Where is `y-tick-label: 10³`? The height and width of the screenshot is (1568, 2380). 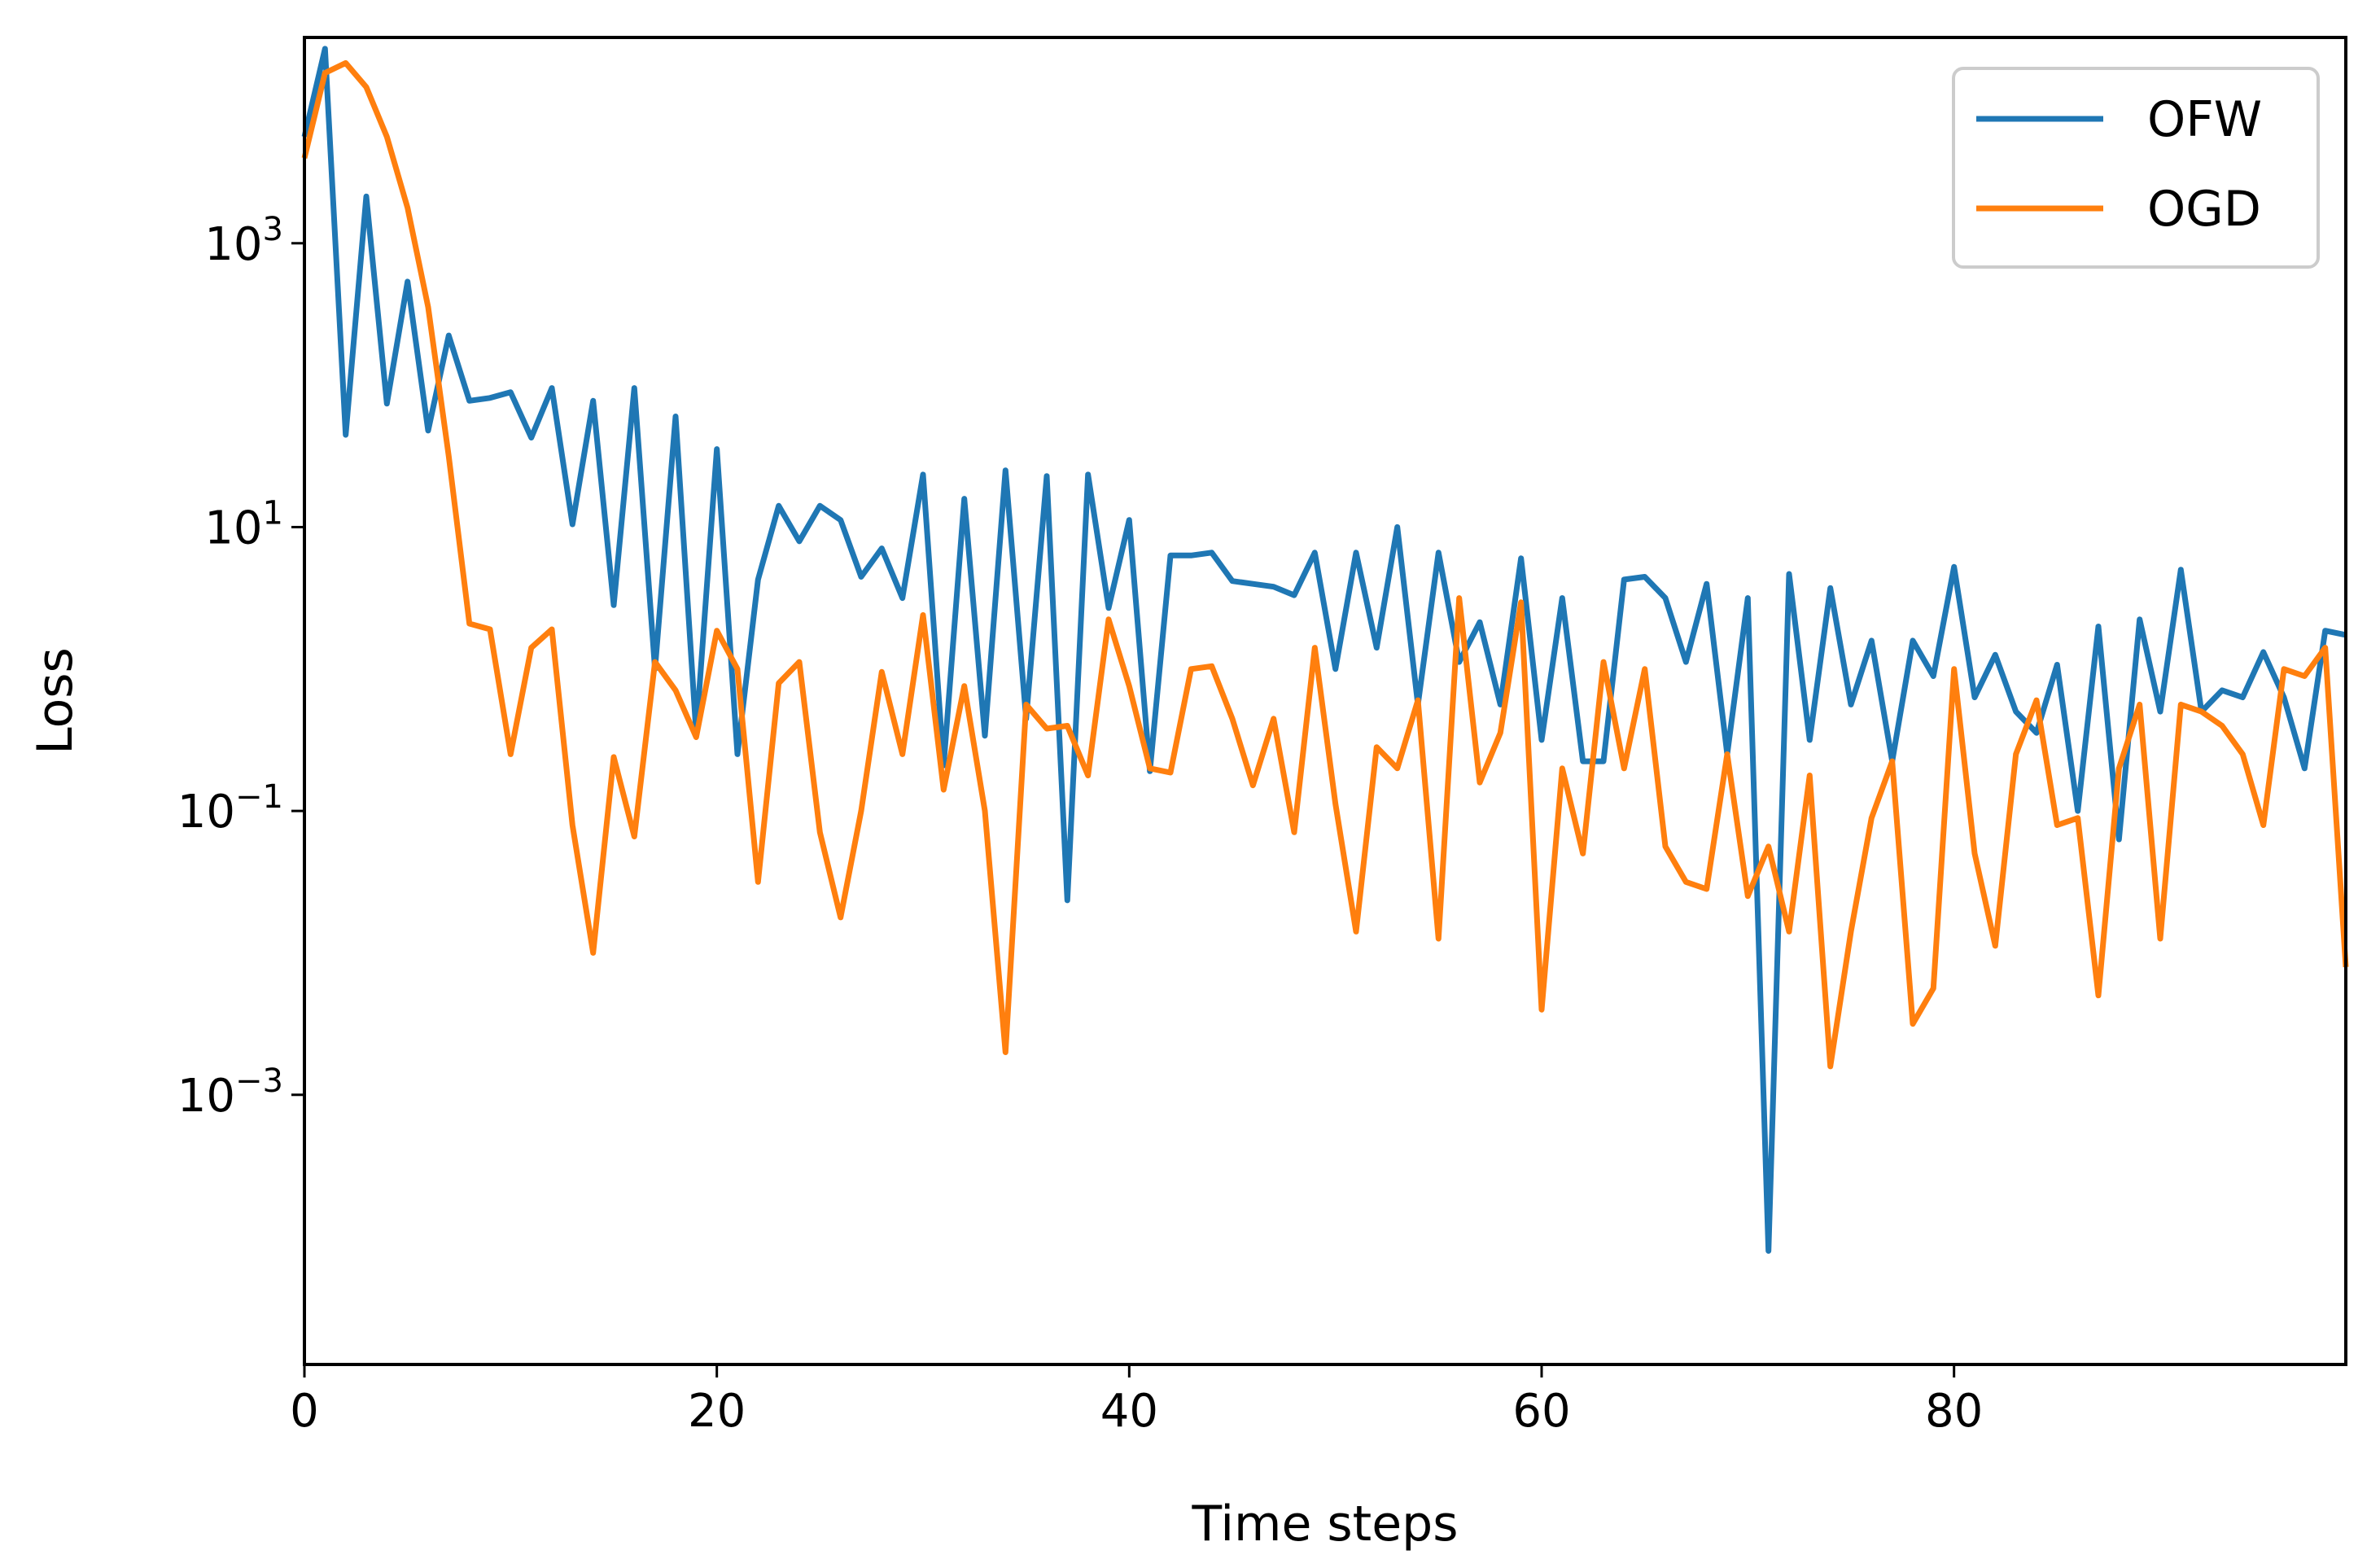 y-tick-label: 10³ is located at coordinates (244, 241).